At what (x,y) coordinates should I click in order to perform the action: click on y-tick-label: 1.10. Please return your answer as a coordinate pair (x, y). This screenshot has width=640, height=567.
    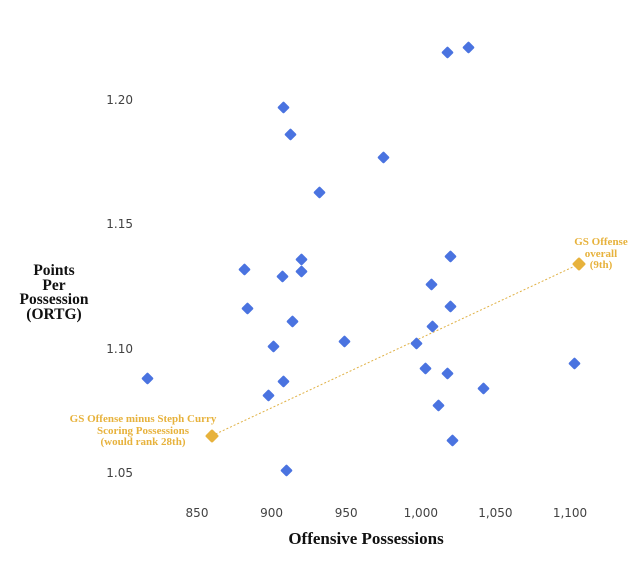
    Looking at the image, I should click on (119, 348).